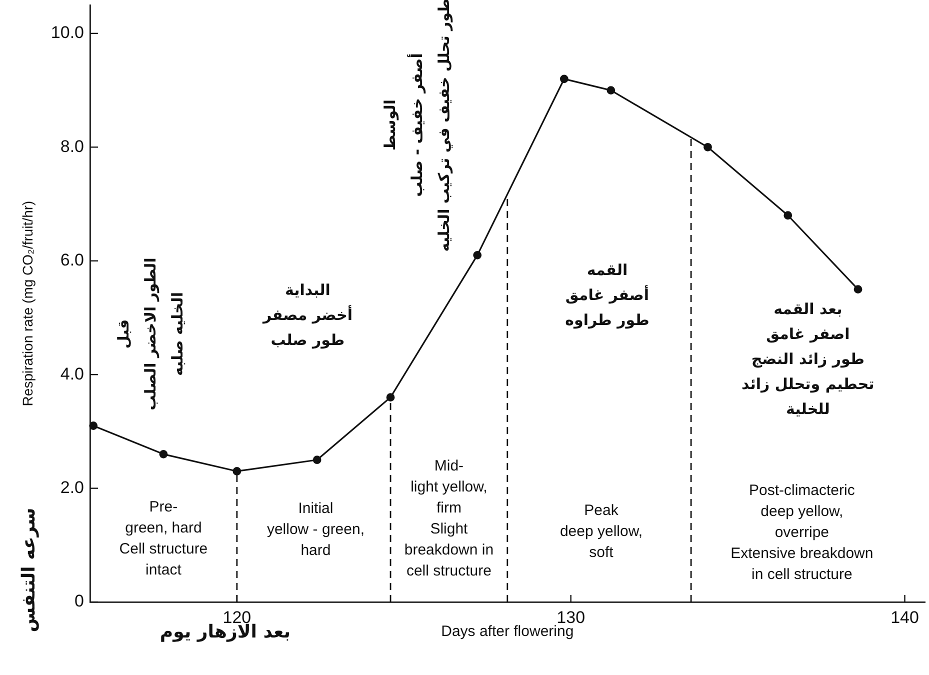 The image size is (929, 675). Describe the element at coordinates (315, 530) in the screenshot. I see `annotation: Initial yellow - green, hard` at that location.